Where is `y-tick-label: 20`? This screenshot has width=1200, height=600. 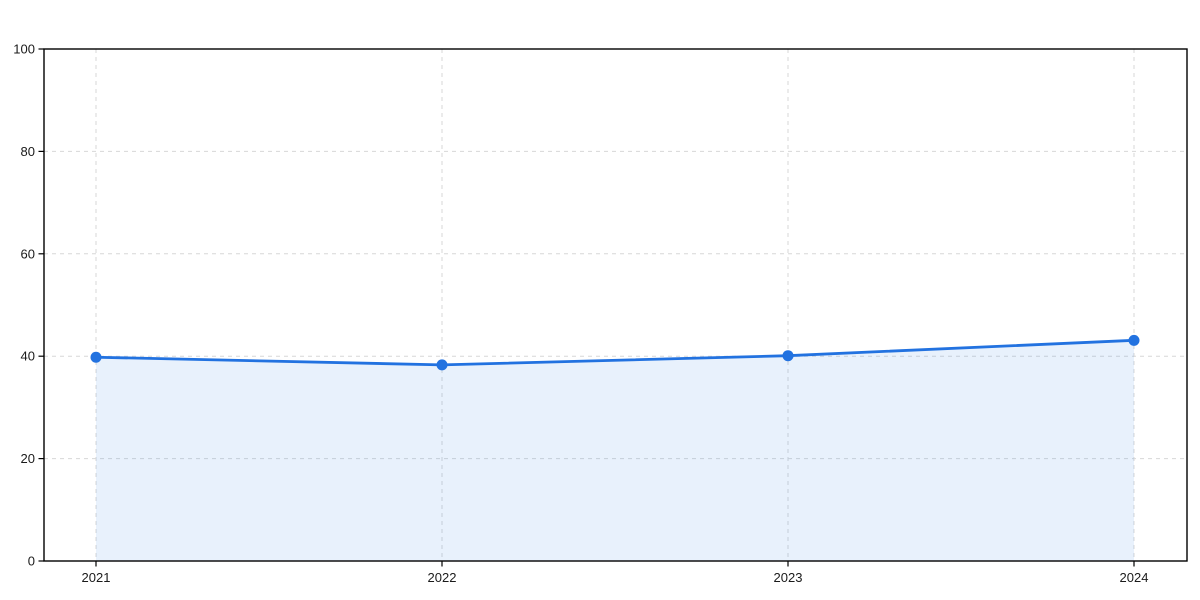 y-tick-label: 20 is located at coordinates (28, 458).